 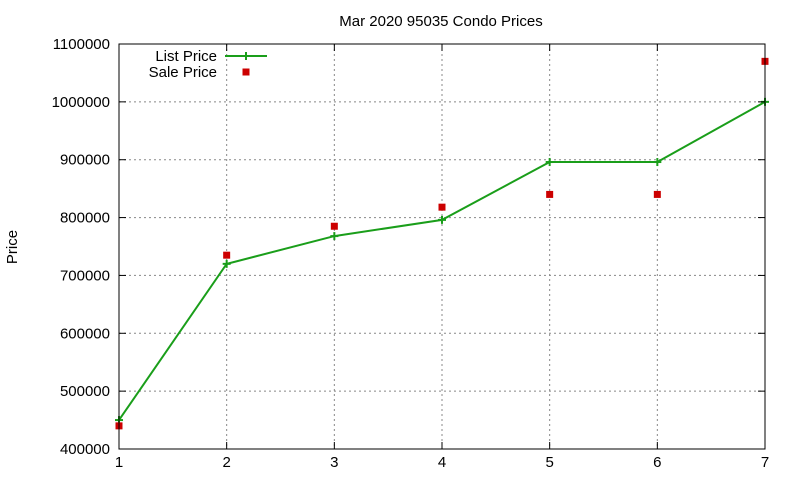 What do you see at coordinates (119, 462) in the screenshot?
I see `x-tick-label: 1` at bounding box center [119, 462].